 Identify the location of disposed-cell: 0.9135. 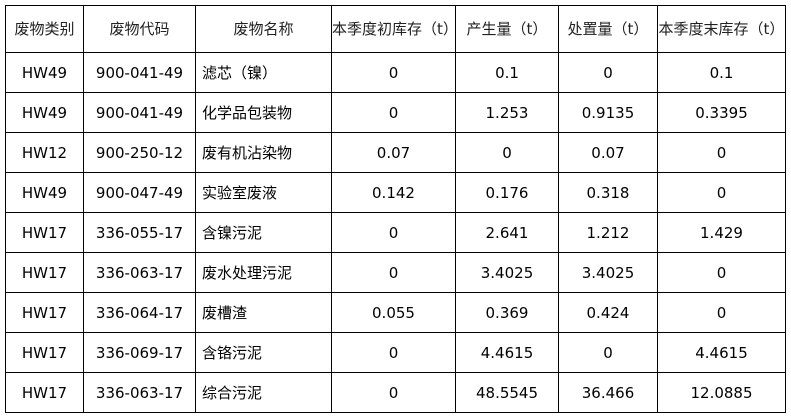
(608, 112).